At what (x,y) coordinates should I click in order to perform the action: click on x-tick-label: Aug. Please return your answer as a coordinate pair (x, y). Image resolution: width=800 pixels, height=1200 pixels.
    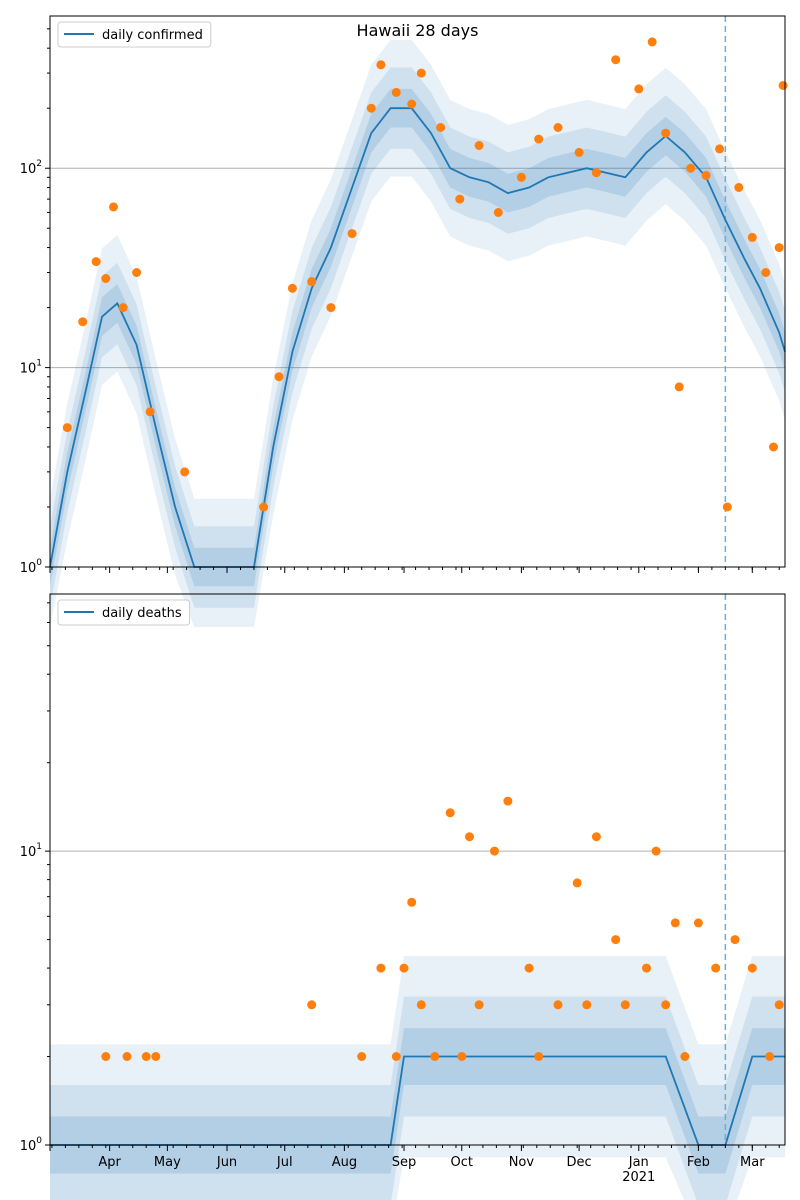
    Looking at the image, I should click on (344, 1162).